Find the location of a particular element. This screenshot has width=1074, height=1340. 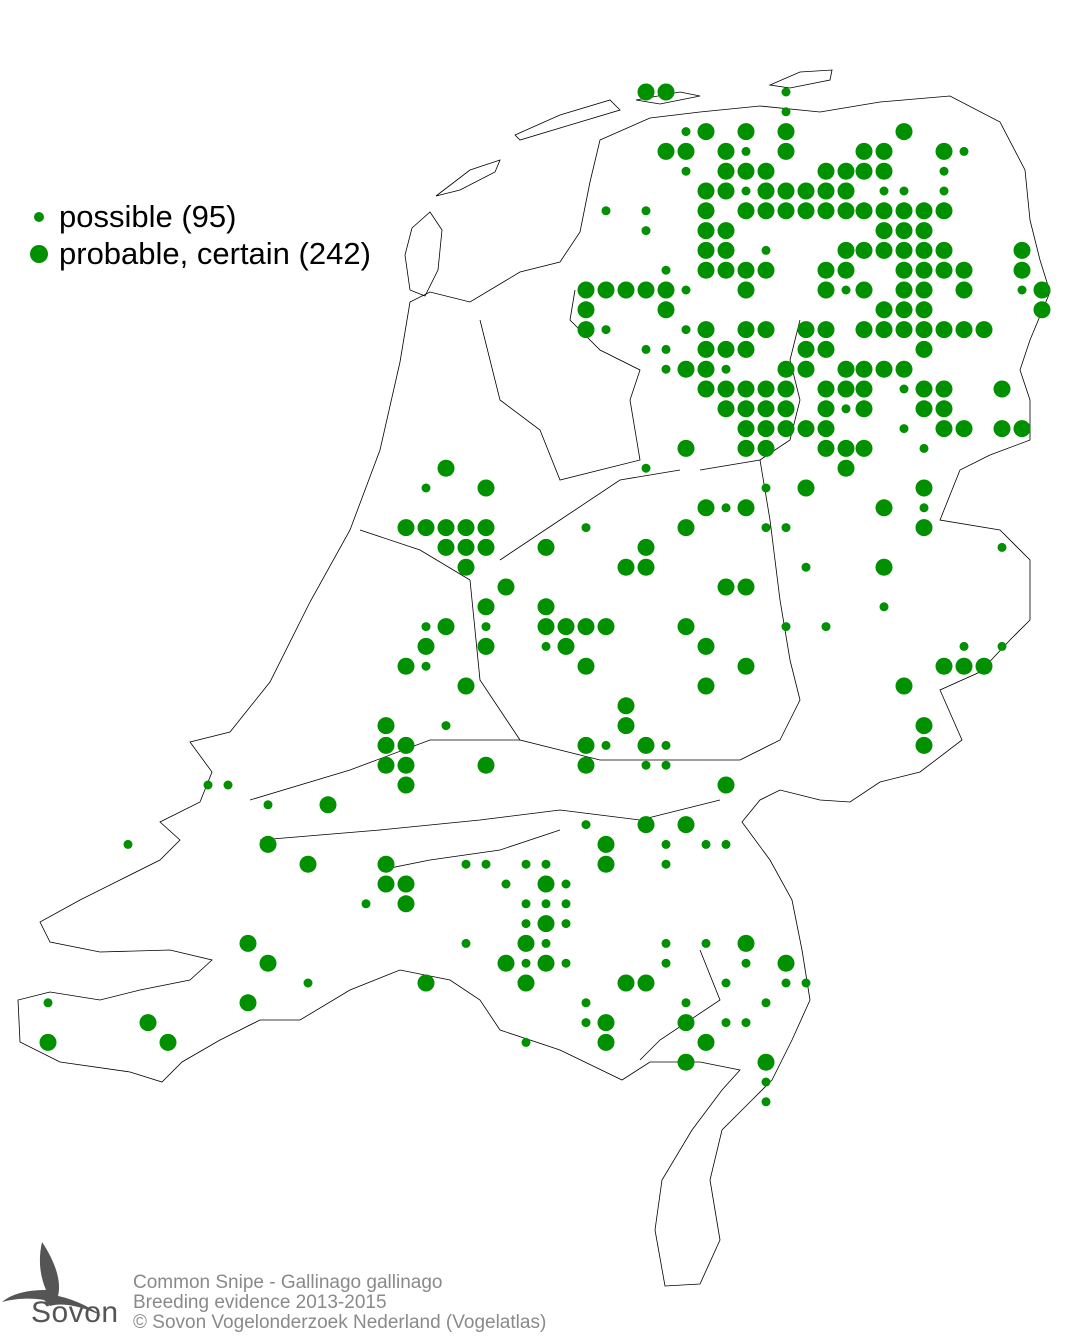

legend-item-possible: possible (95) is located at coordinates (199, 216).